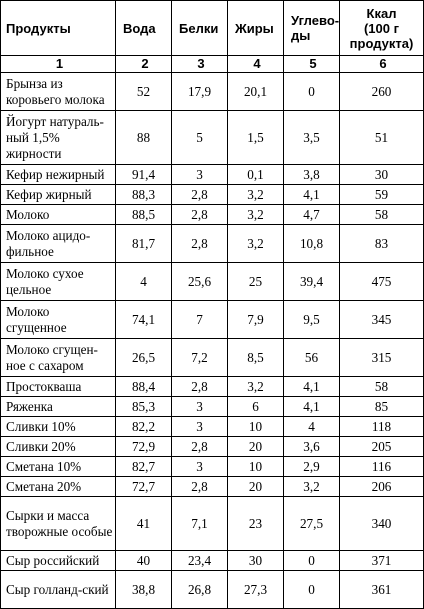  I want to click on kcal-cell: 260, so click(381, 91).